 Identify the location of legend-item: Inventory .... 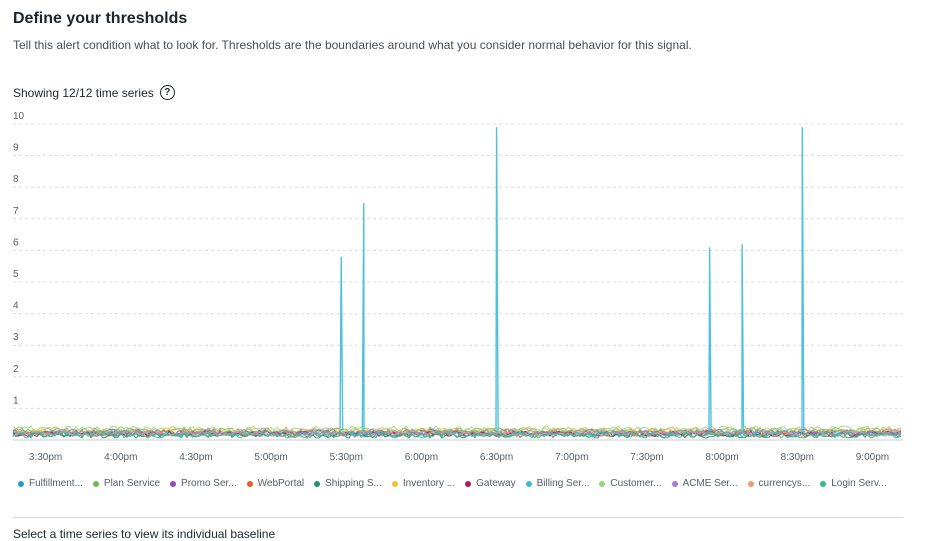
(423, 483).